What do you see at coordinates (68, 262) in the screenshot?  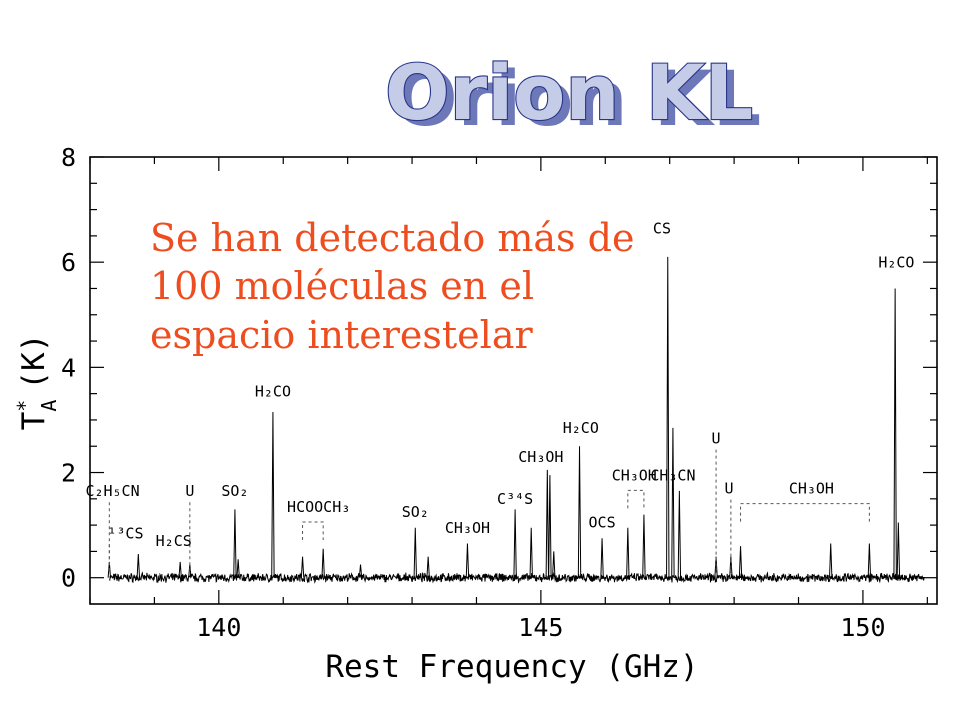 I see `y-tick-label-6: 6` at bounding box center [68, 262].